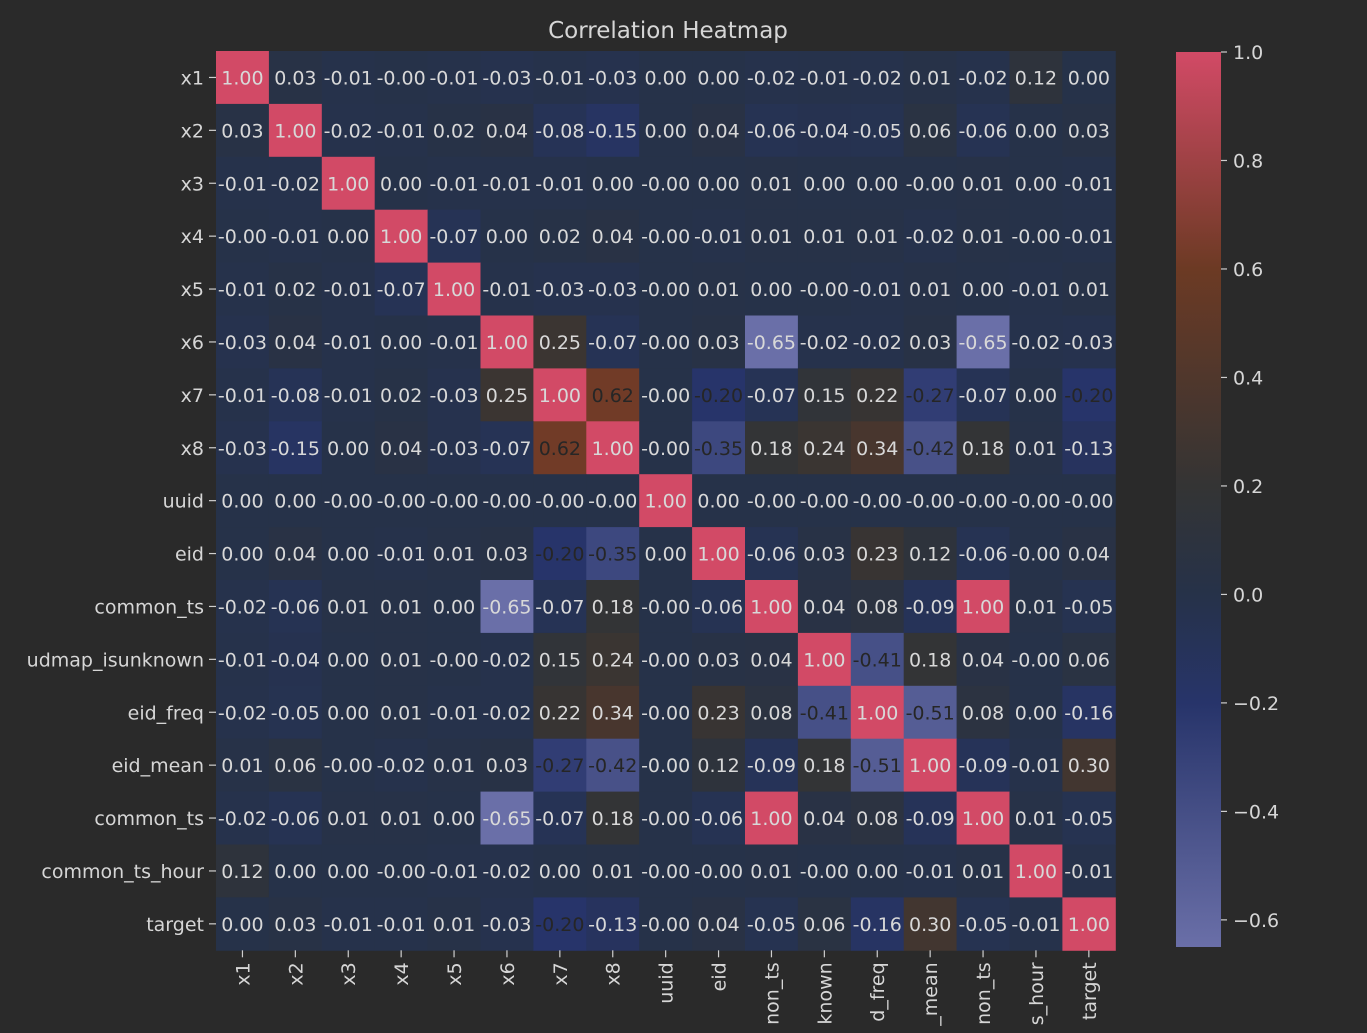  I want to click on colorbar-tick-label: 0.8, so click(1248, 161).